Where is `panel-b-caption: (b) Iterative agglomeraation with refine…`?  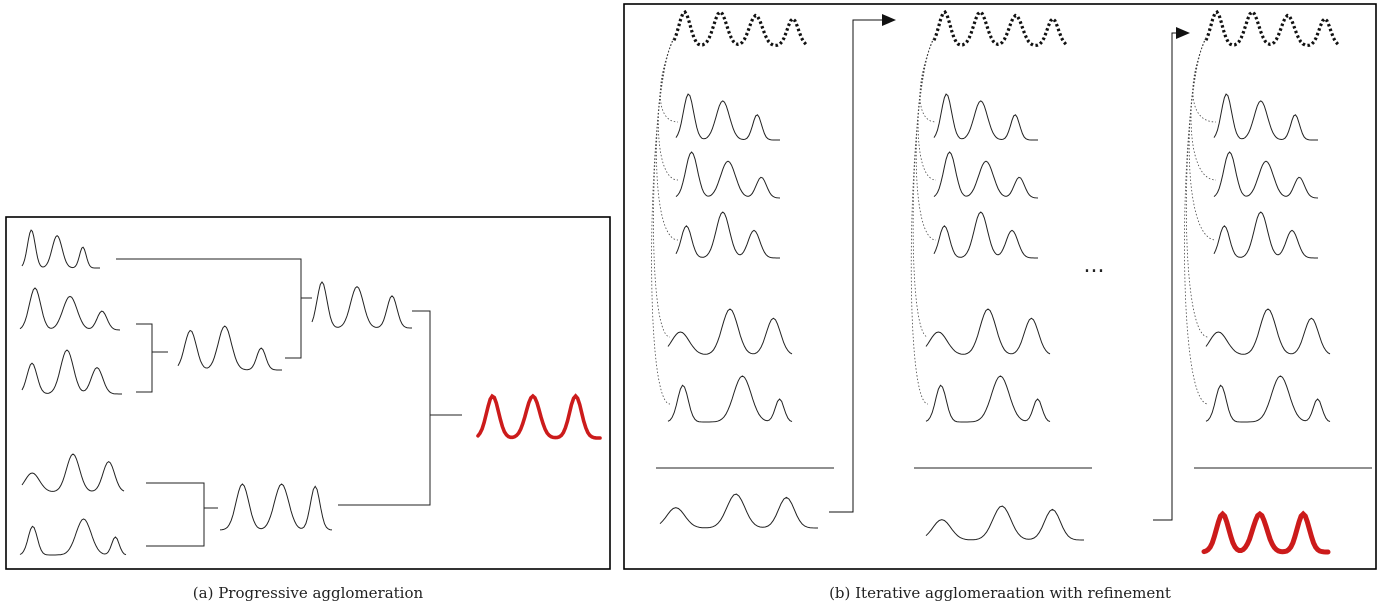
panel-b-caption: (b) Iterative agglomeraation with refine… is located at coordinates (1000, 593).